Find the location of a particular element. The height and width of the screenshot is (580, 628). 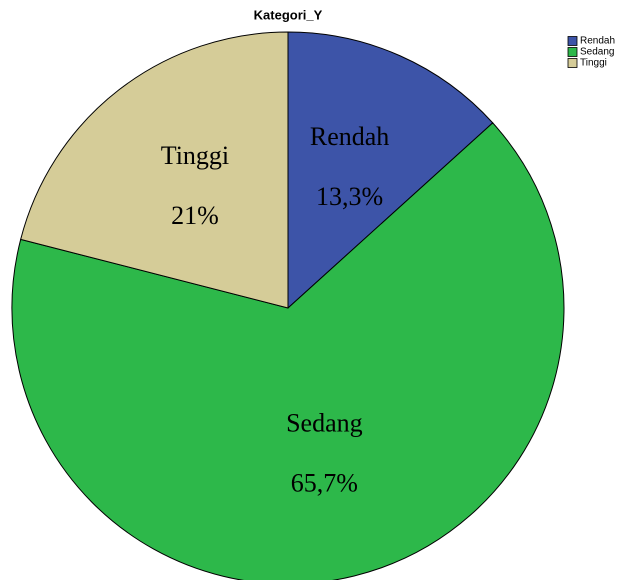

slice-label: Tinggi is located at coordinates (195, 155).